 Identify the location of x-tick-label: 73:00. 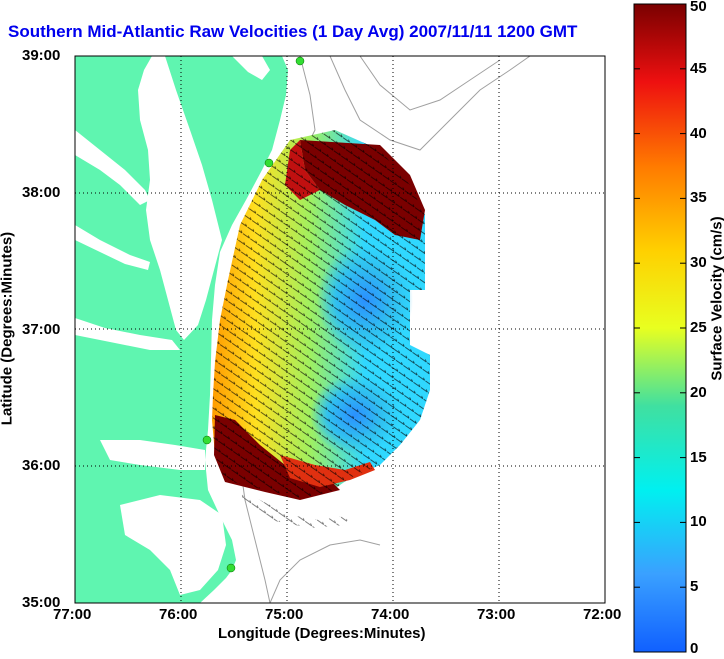
(496, 614).